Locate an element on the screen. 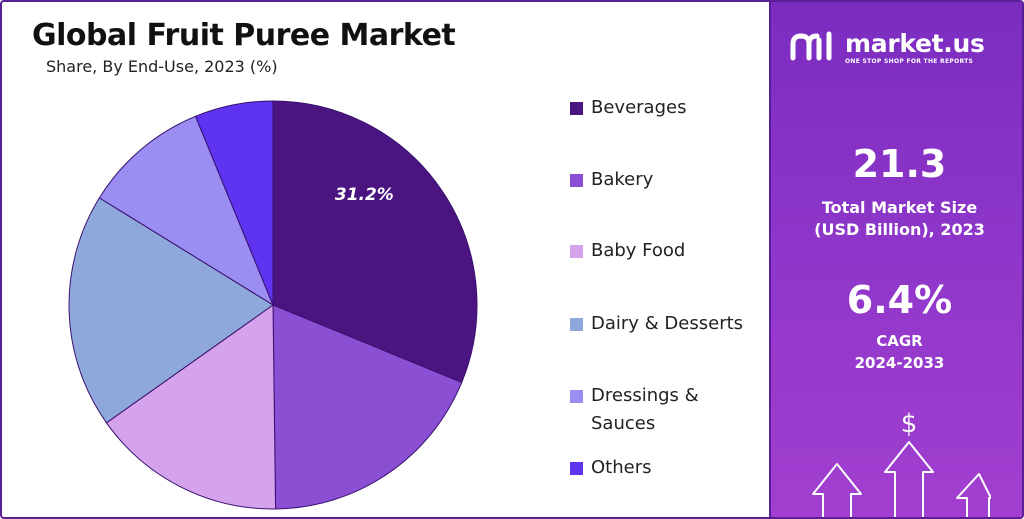 Image resolution: width=1024 pixels, height=519 pixels. chart-title: Global Fruit Puree Market is located at coordinates (244, 35).